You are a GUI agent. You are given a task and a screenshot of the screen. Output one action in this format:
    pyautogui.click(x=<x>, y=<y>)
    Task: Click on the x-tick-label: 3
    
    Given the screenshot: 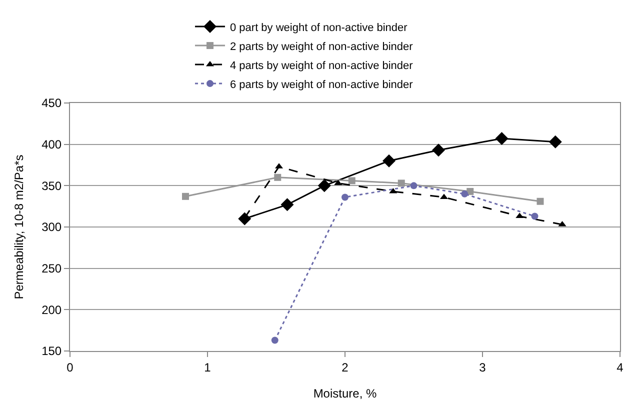 What is the action you would take?
    pyautogui.click(x=482, y=367)
    